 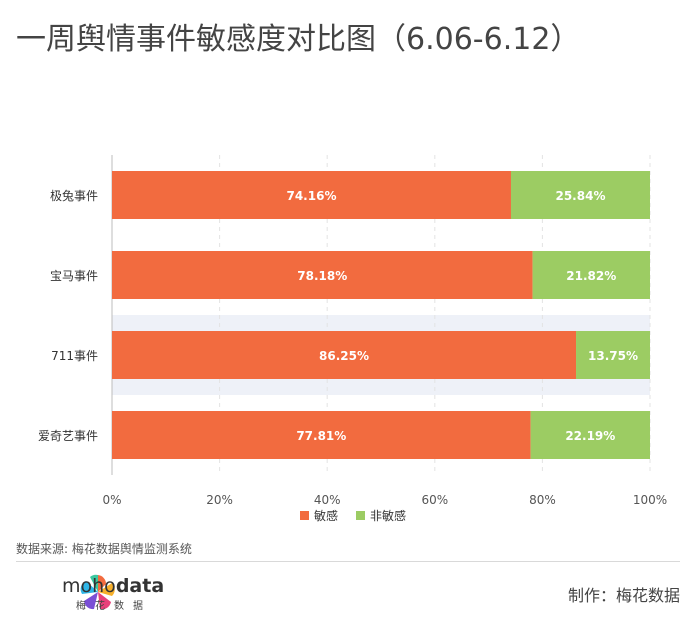 What do you see at coordinates (74, 276) in the screenshot?
I see `category-label: 宝马事件` at bounding box center [74, 276].